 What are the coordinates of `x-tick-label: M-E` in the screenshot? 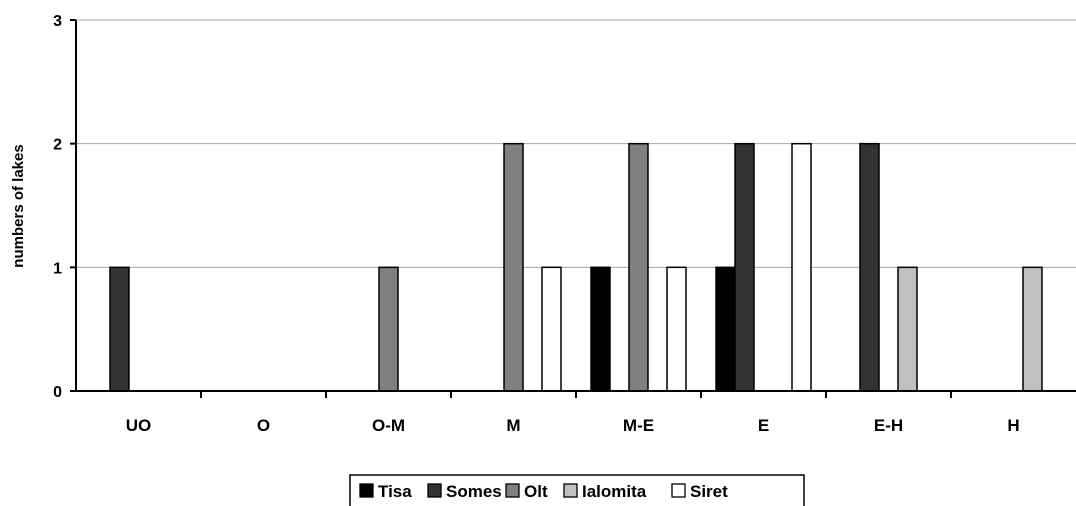 It's located at (638, 425).